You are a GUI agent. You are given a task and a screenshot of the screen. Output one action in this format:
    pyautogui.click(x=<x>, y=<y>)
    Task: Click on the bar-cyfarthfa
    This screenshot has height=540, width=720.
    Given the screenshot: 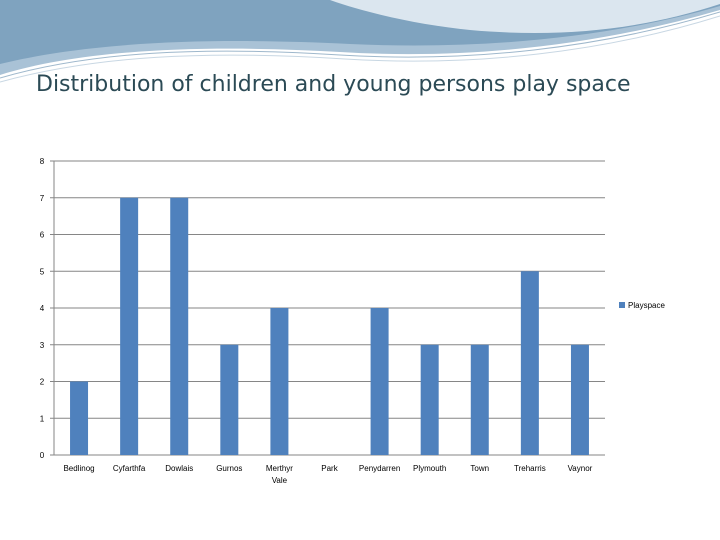 What is the action you would take?
    pyautogui.click(x=129, y=326)
    